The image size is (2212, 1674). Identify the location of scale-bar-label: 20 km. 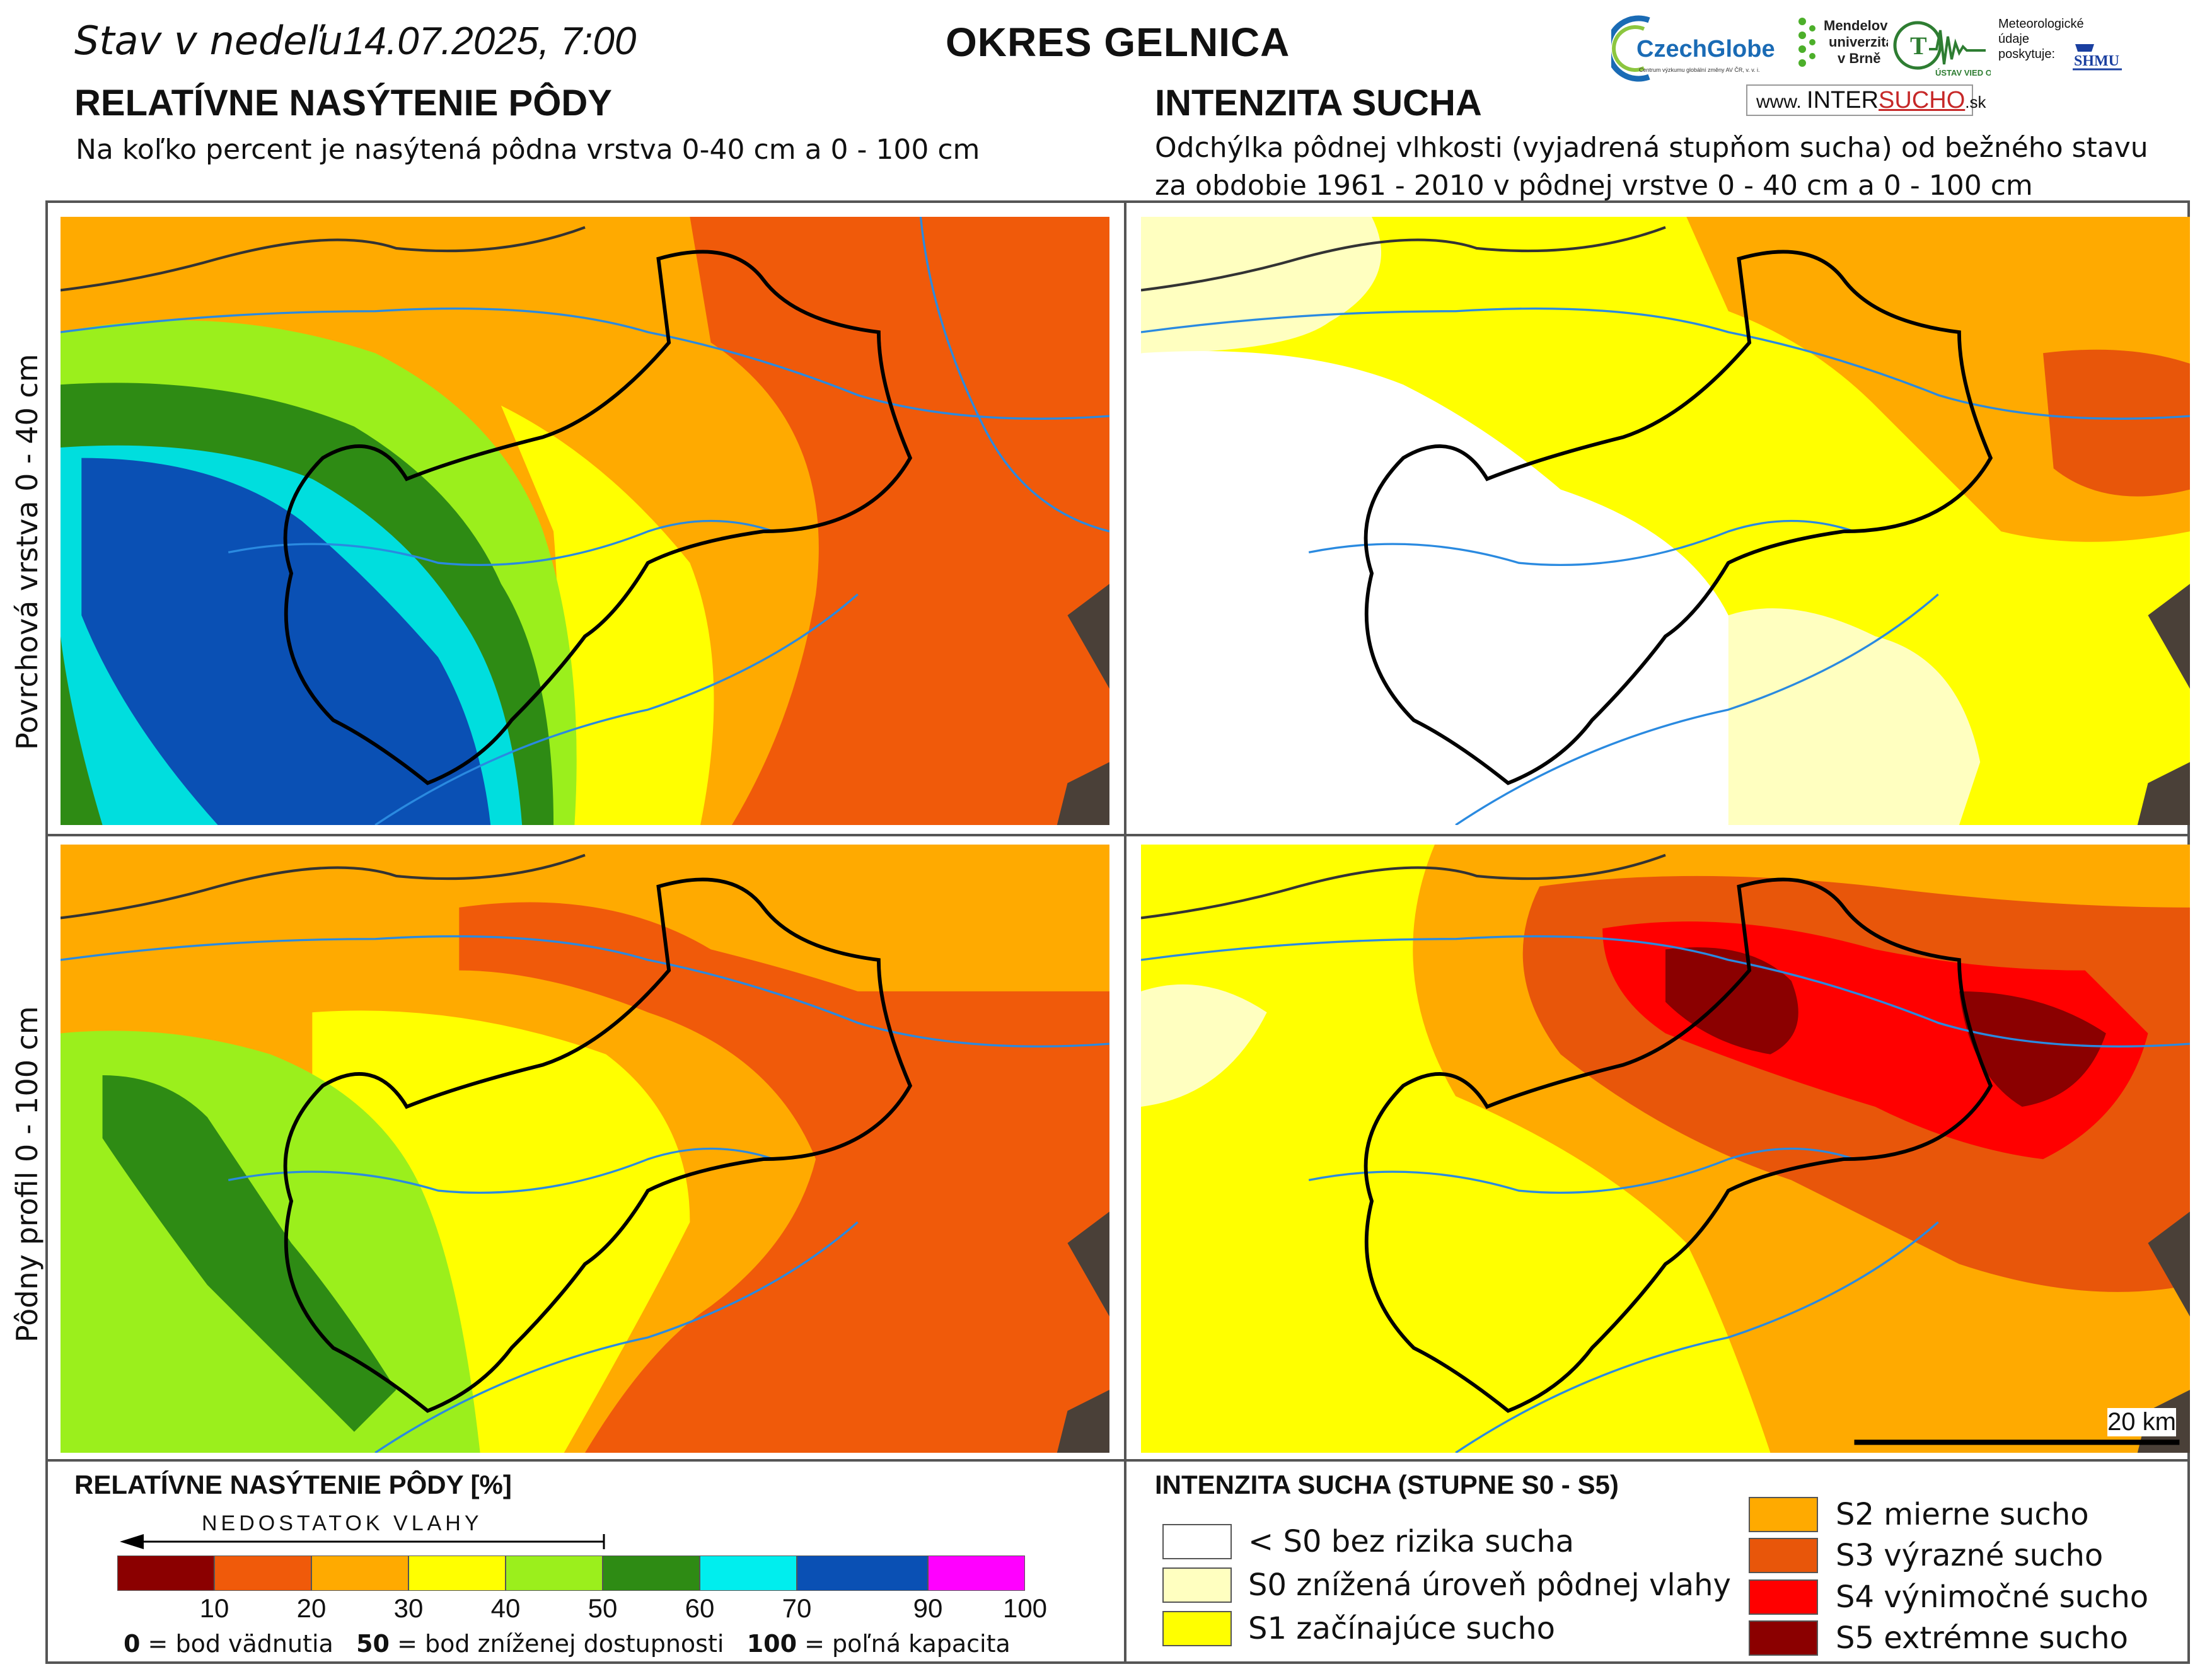
(2141, 1422).